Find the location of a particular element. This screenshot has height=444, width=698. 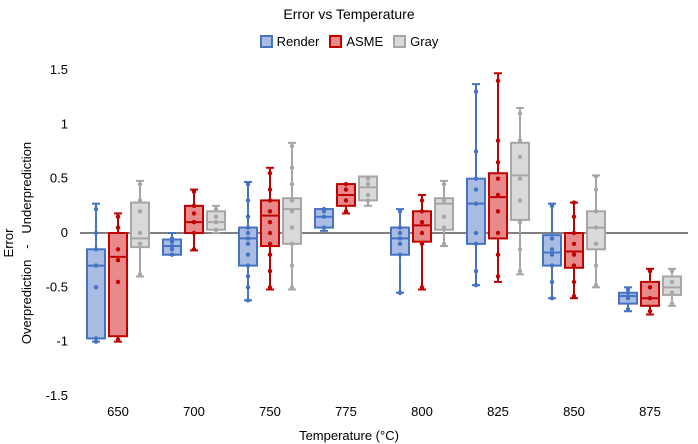

legend-item-render: Render is located at coordinates (289, 41).